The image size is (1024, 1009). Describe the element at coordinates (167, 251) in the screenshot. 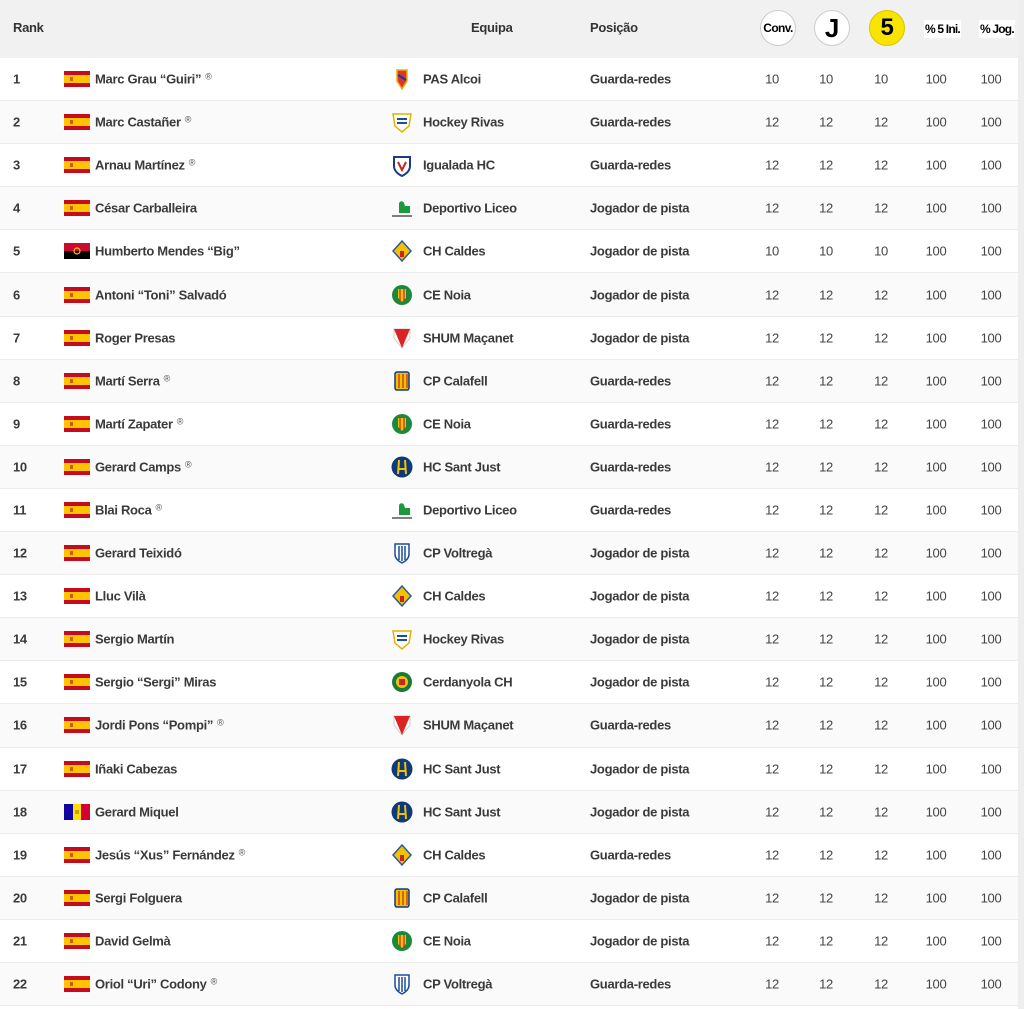

I see `player-name: Humberto Mendes “Big”` at that location.